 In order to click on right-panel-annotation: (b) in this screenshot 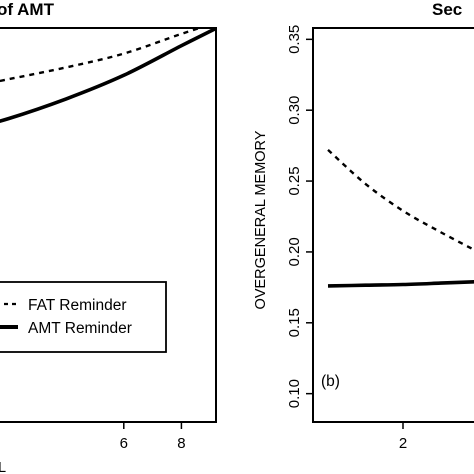, I will do `click(330, 381)`.